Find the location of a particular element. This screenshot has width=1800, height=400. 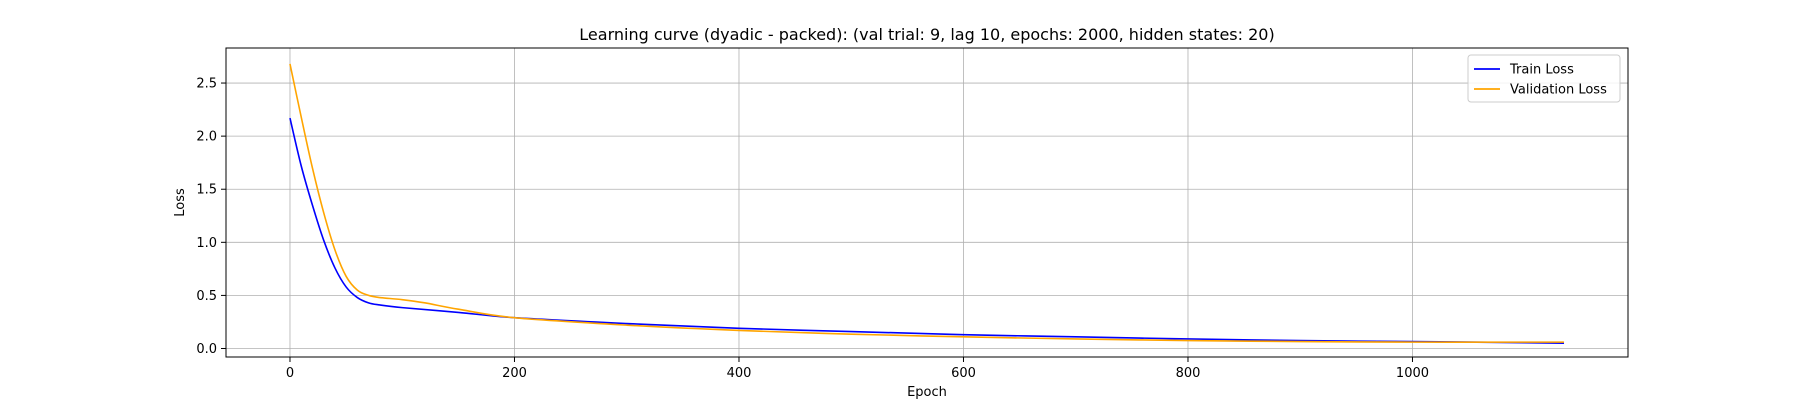

x-axis-label: Epoch is located at coordinates (927, 392).